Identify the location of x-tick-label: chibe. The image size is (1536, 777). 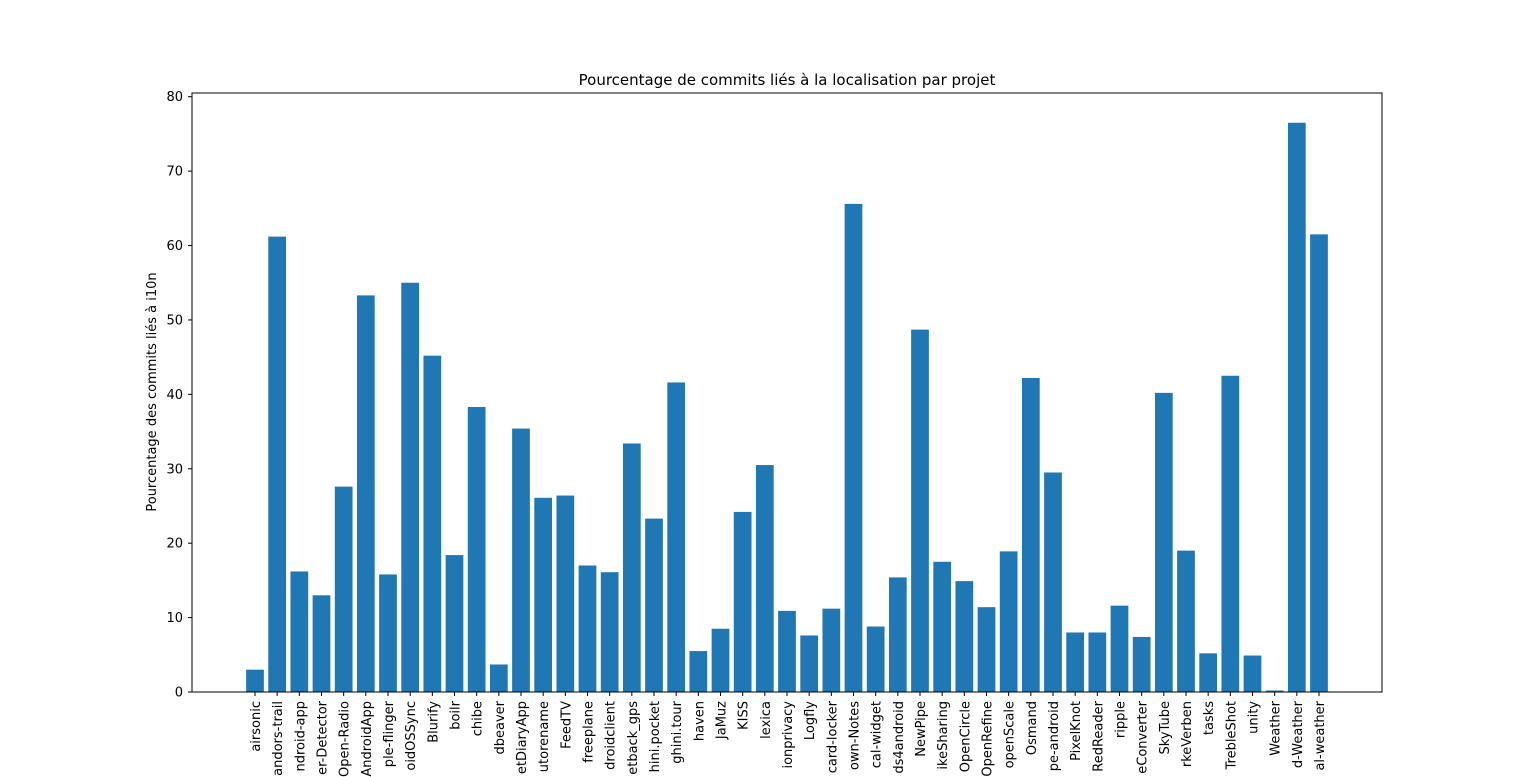
(478, 718).